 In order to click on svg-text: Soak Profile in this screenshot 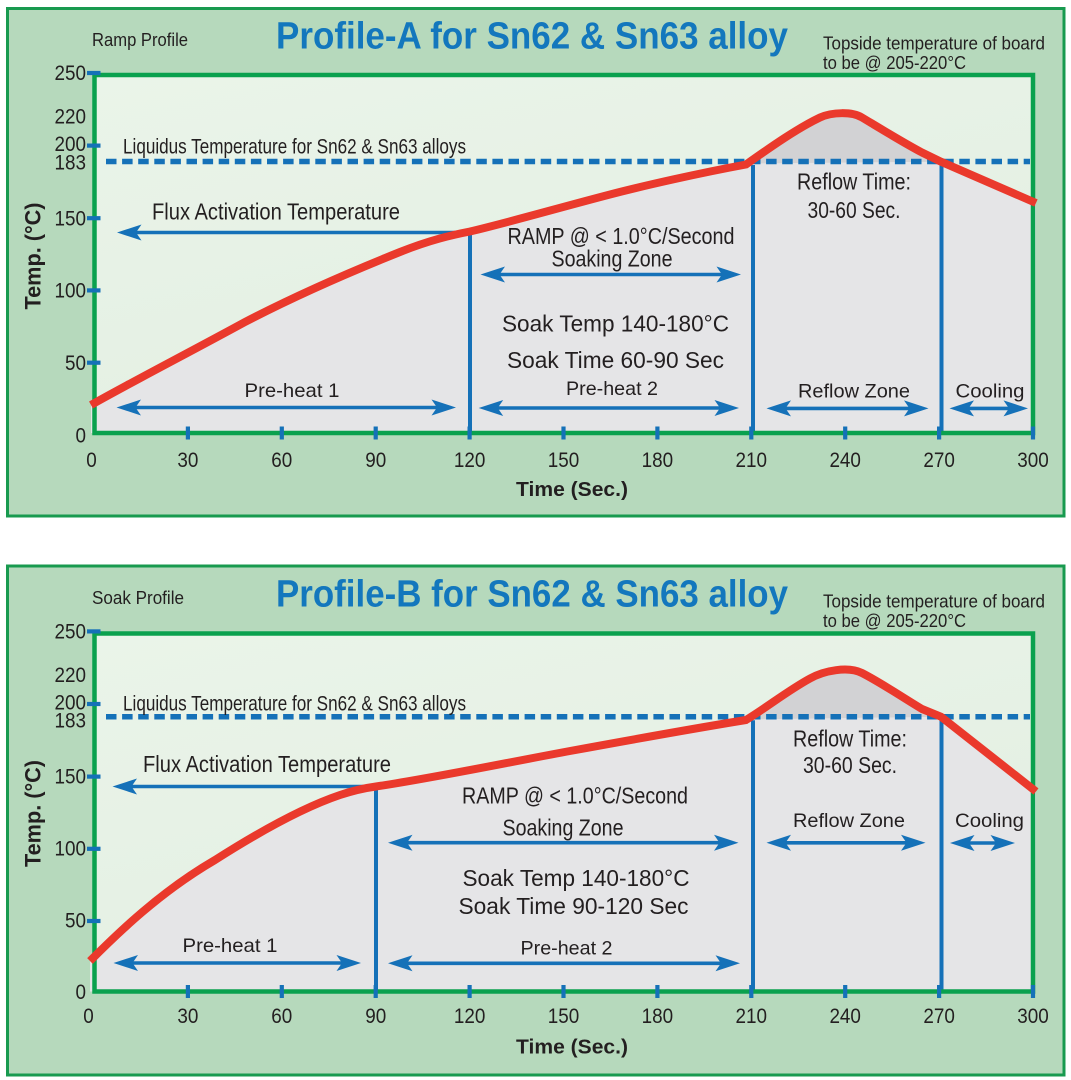, I will do `click(138, 597)`.